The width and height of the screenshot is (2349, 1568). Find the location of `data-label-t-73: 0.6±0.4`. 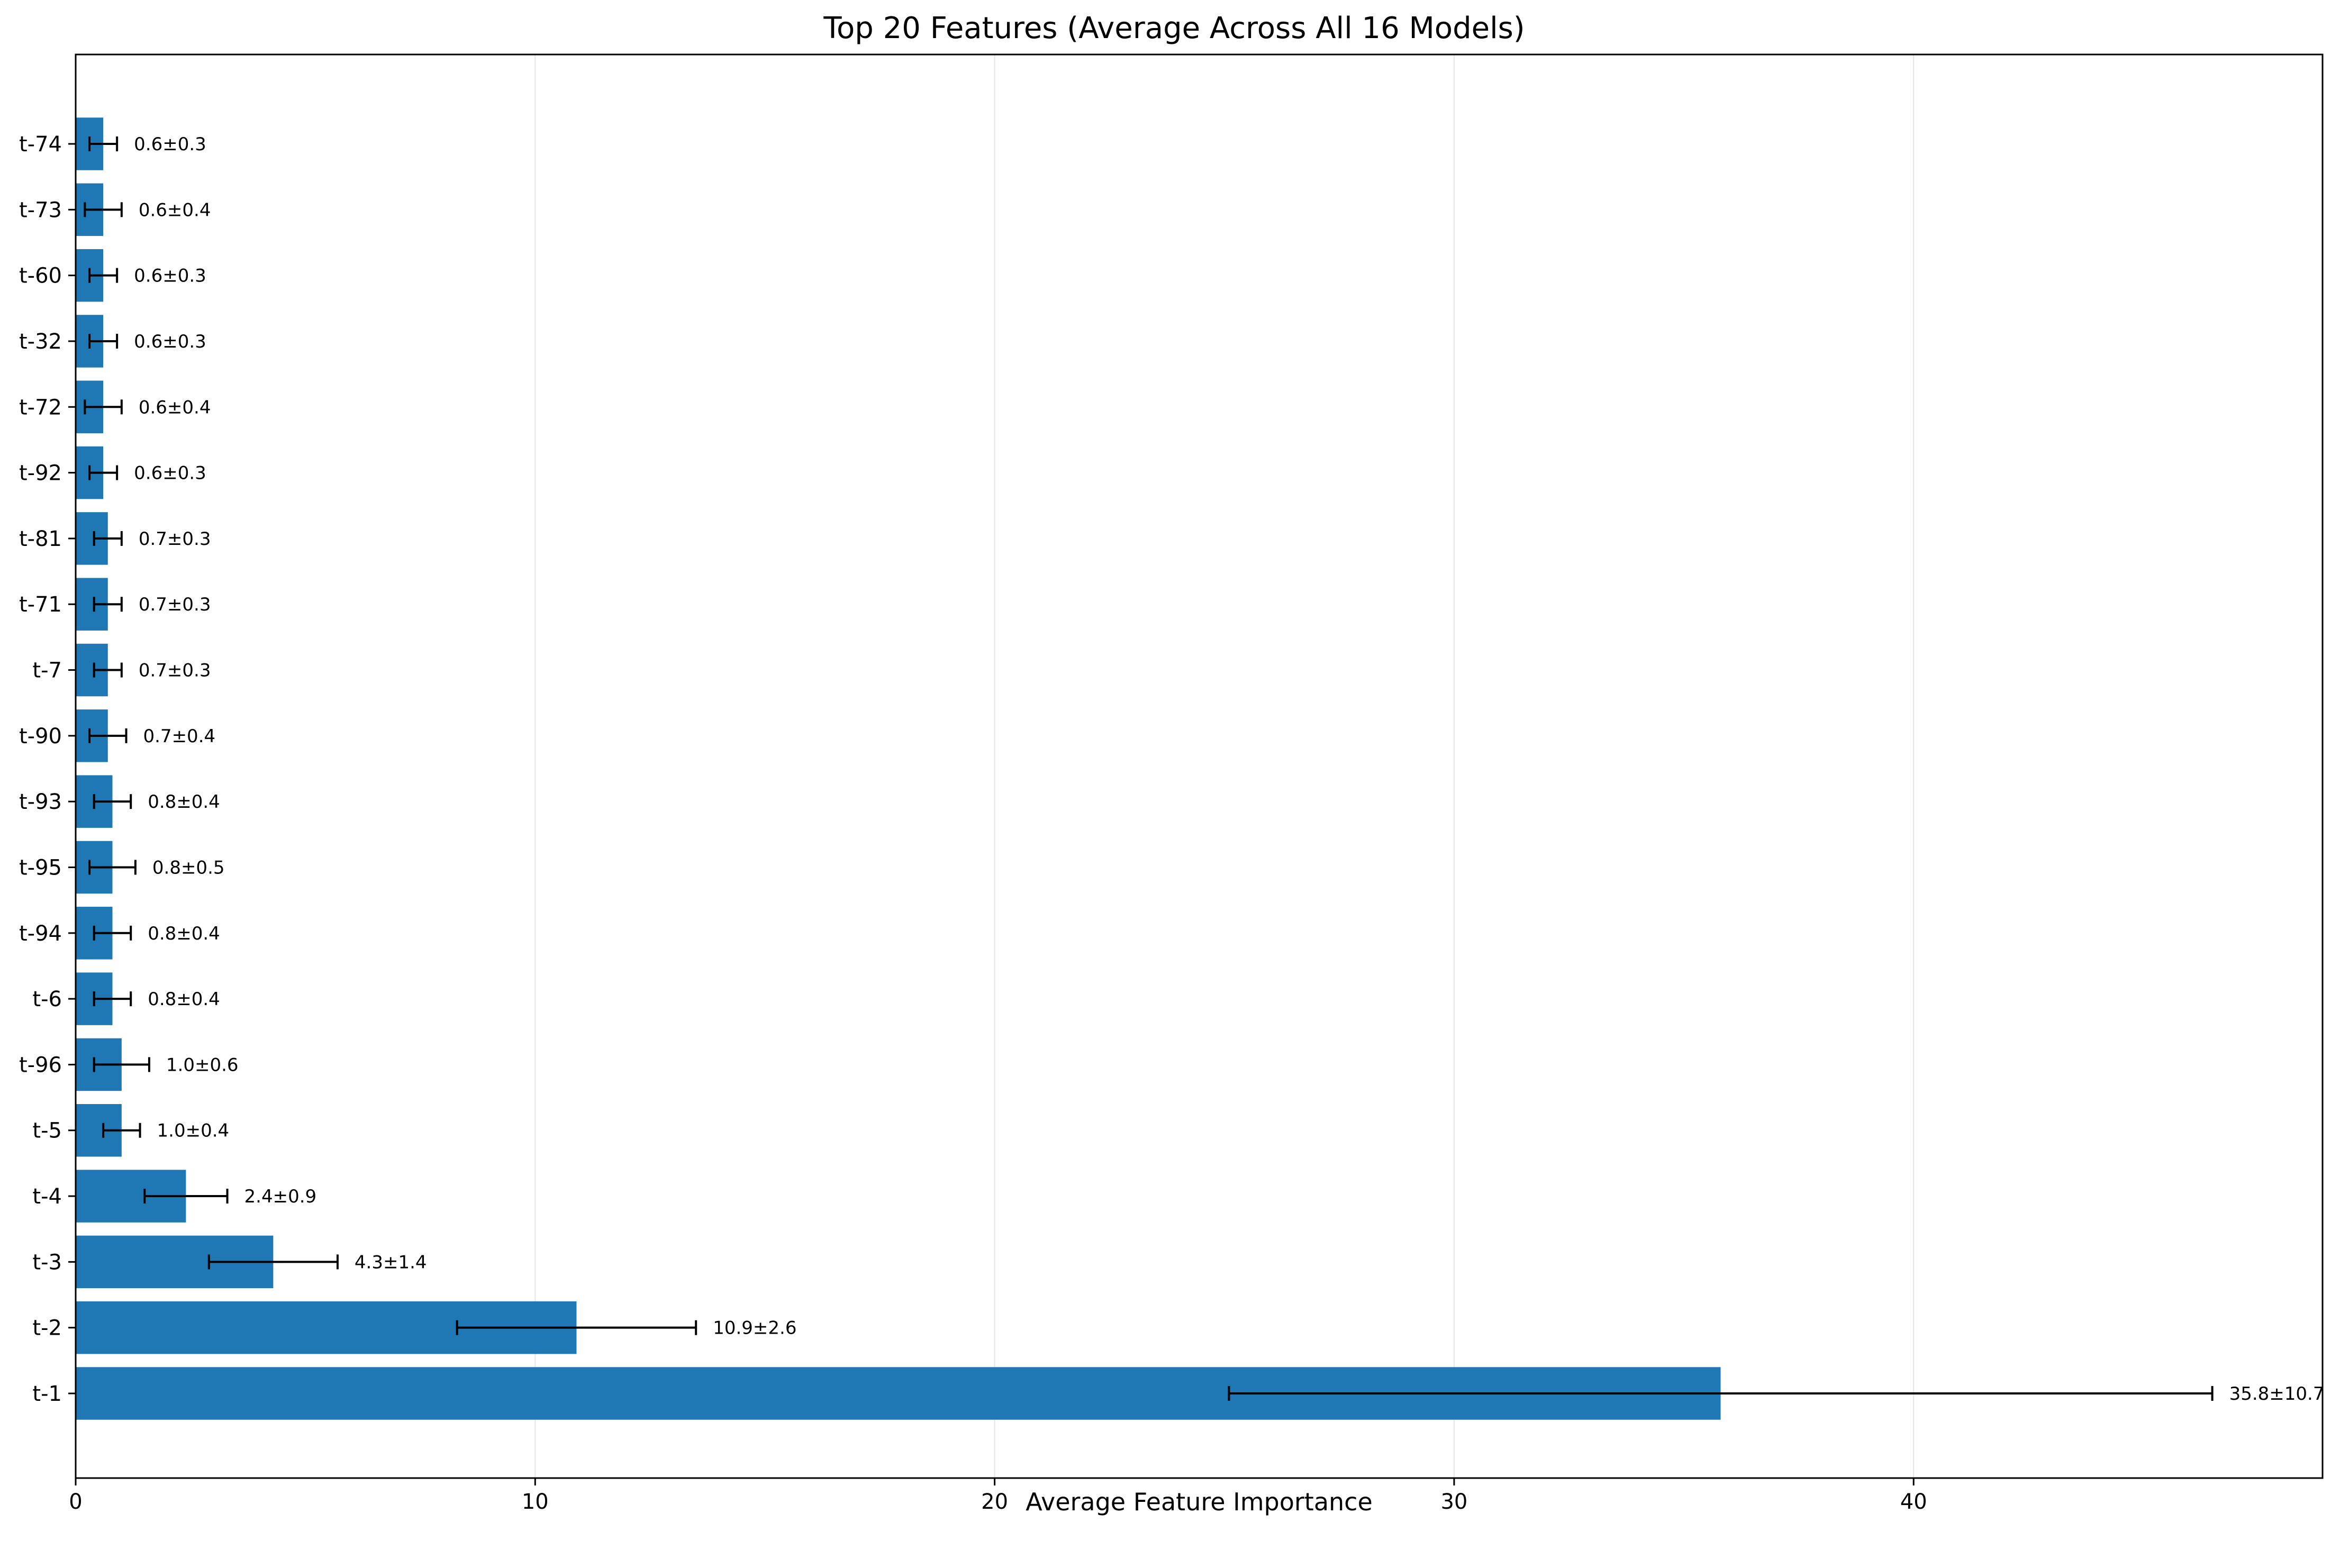

data-label-t-73: 0.6±0.4 is located at coordinates (175, 210).